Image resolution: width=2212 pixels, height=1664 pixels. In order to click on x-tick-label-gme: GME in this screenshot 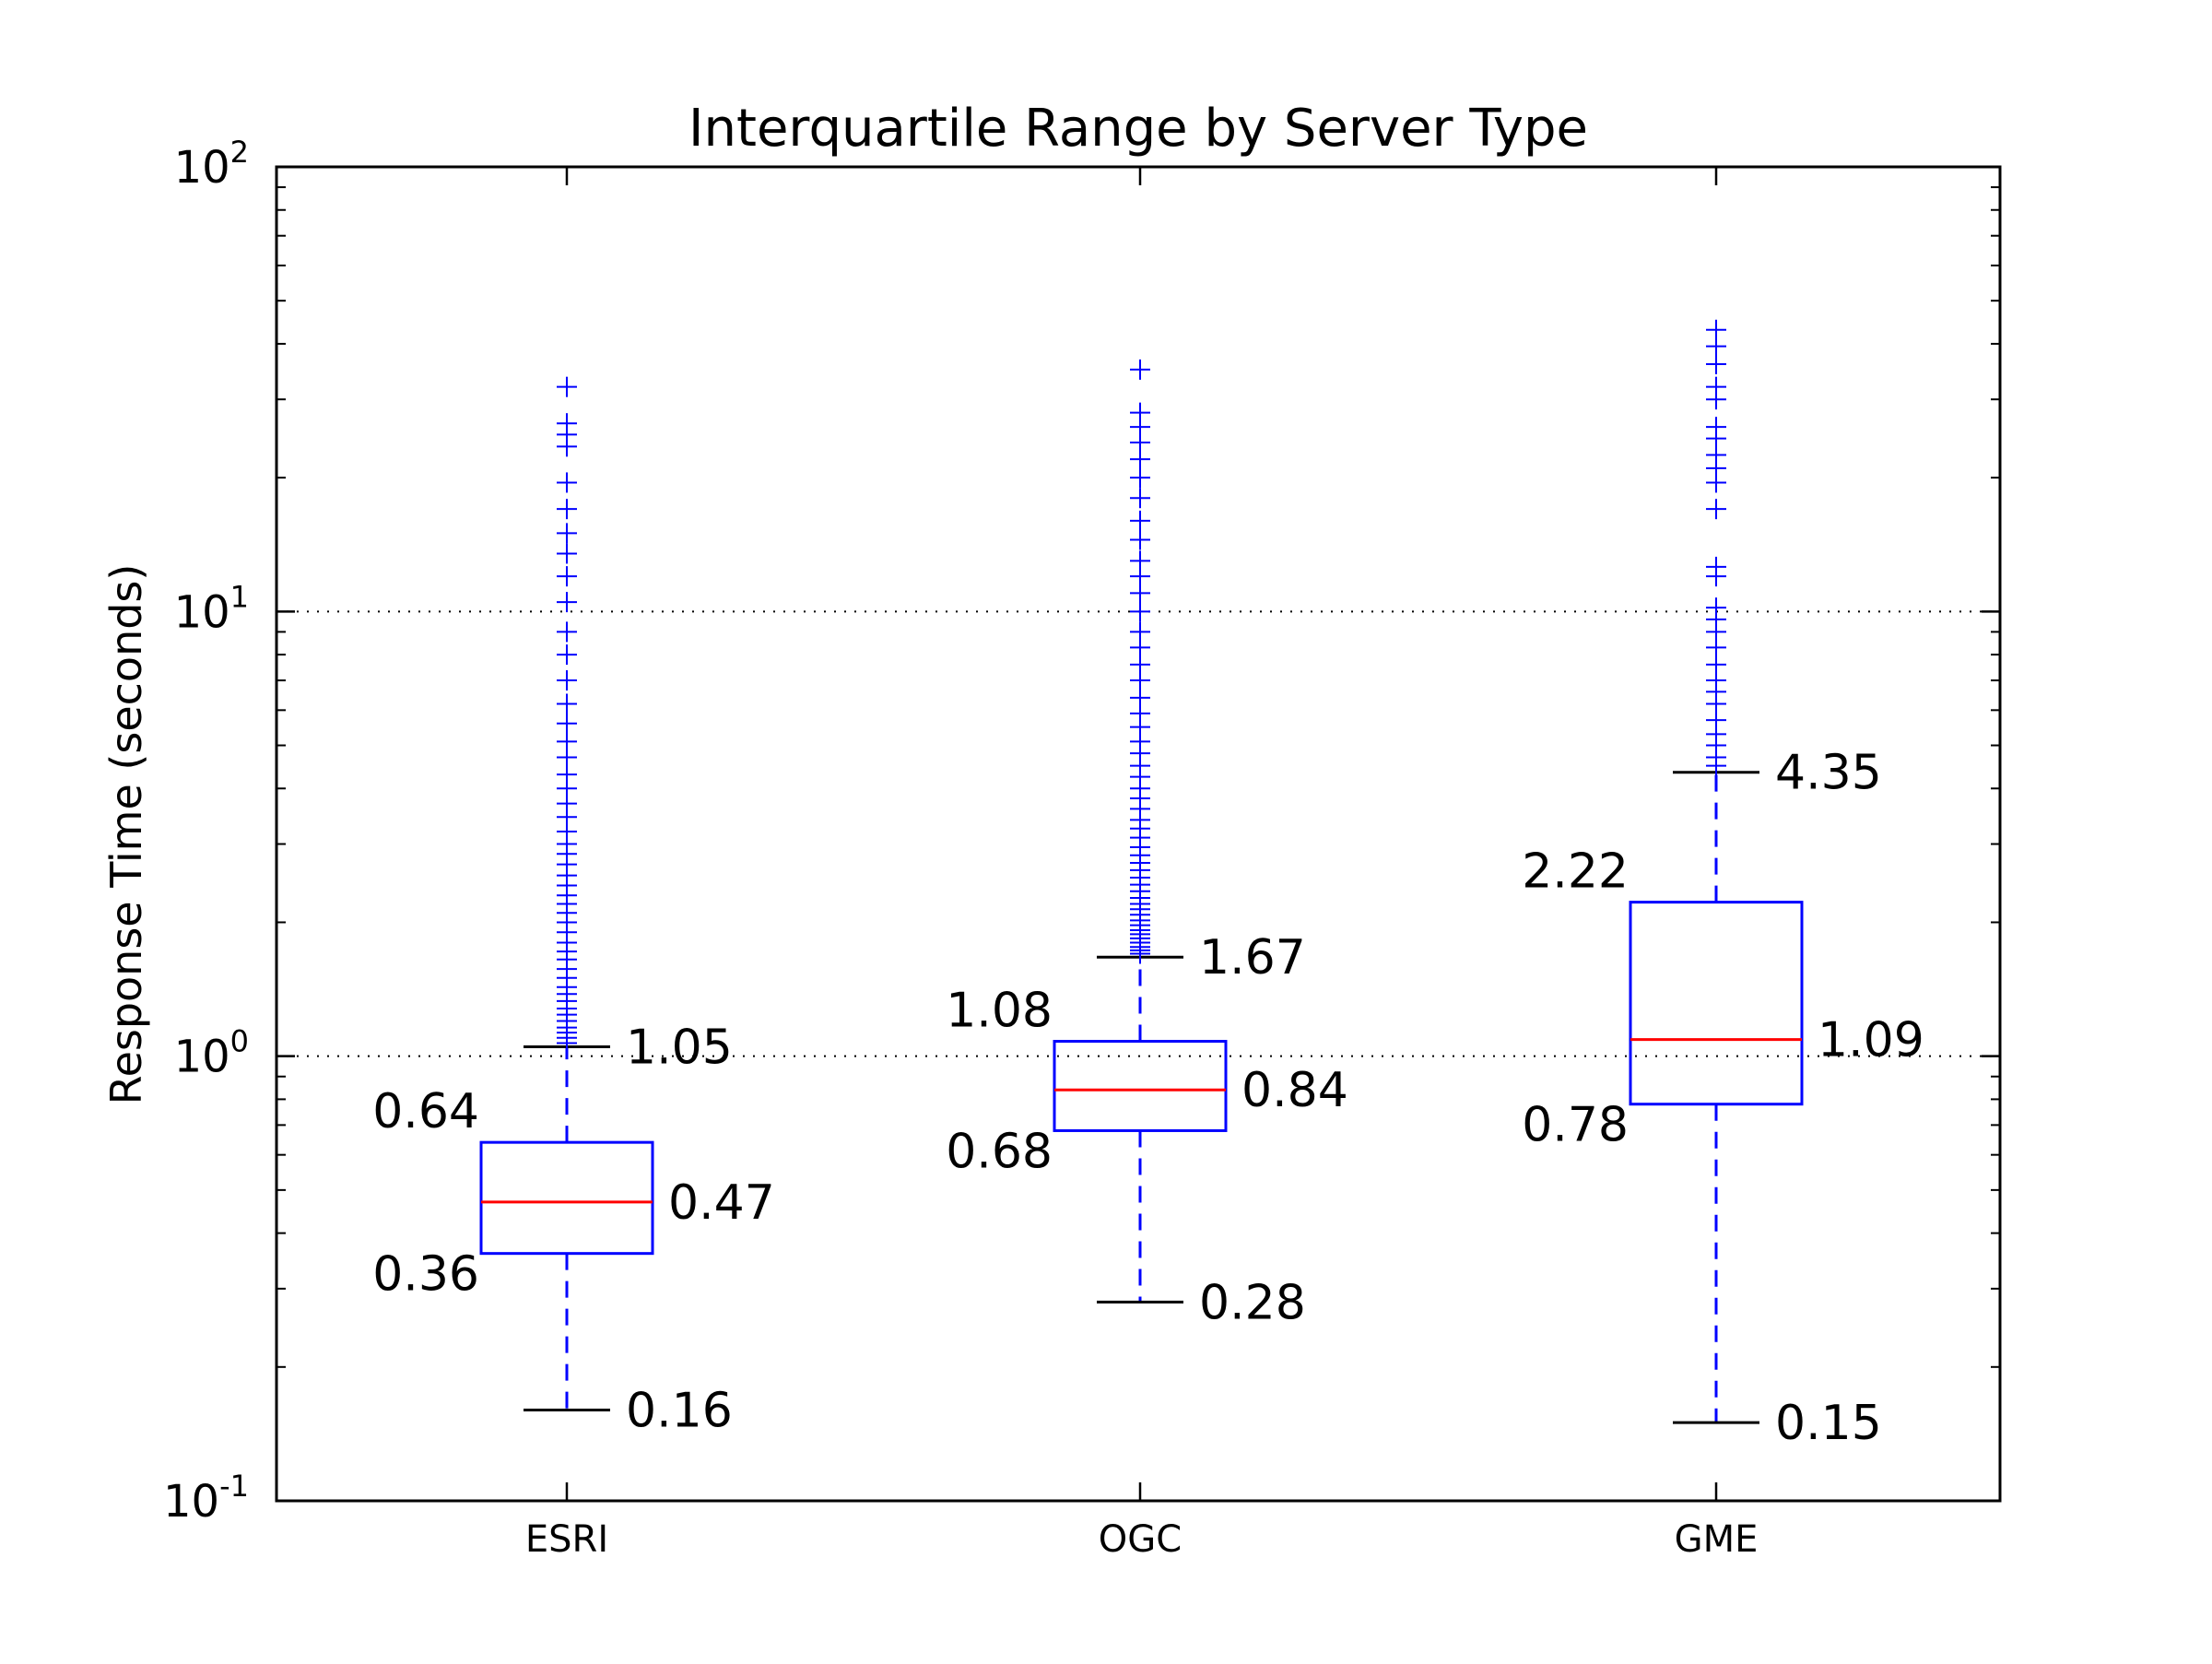, I will do `click(1717, 1539)`.